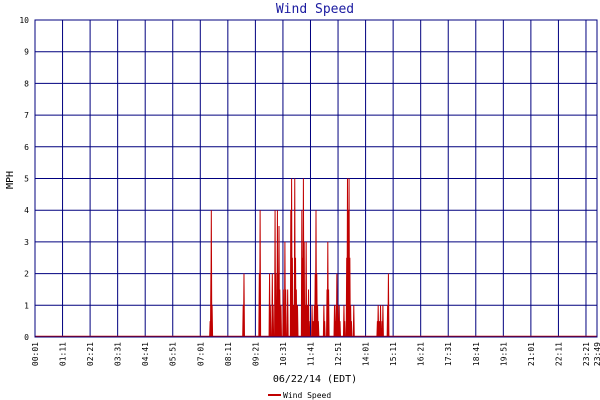 Image resolution: width=600 pixels, height=400 pixels. What do you see at coordinates (26, 115) in the screenshot?
I see `y-tick-label: 7` at bounding box center [26, 115].